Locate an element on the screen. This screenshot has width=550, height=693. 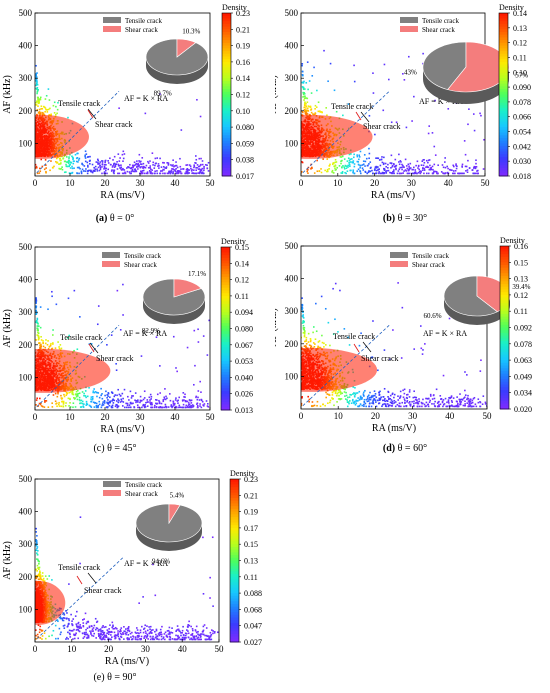
colorbar-tick-label: 0.018 is located at coordinates (522, 176).